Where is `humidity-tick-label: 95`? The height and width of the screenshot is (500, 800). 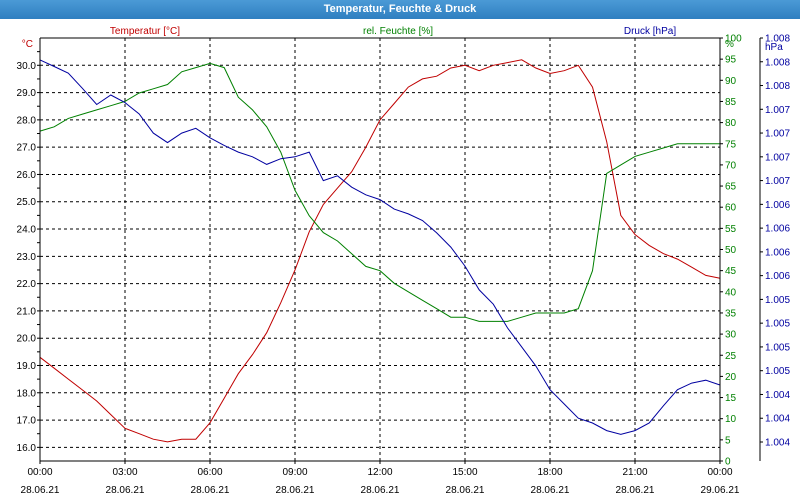
humidity-tick-label: 95 is located at coordinates (731, 60).